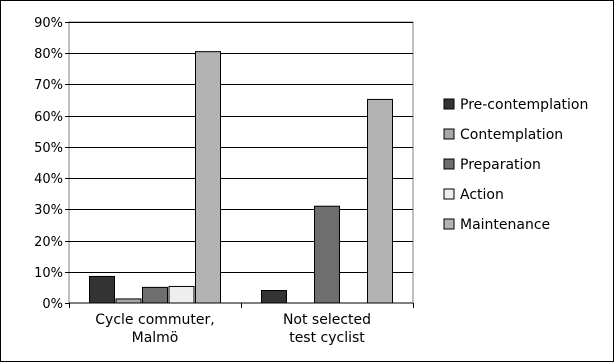 Image resolution: width=614 pixels, height=362 pixels. Describe the element at coordinates (48, 54) in the screenshot. I see `y-tick-label: 80%` at that location.